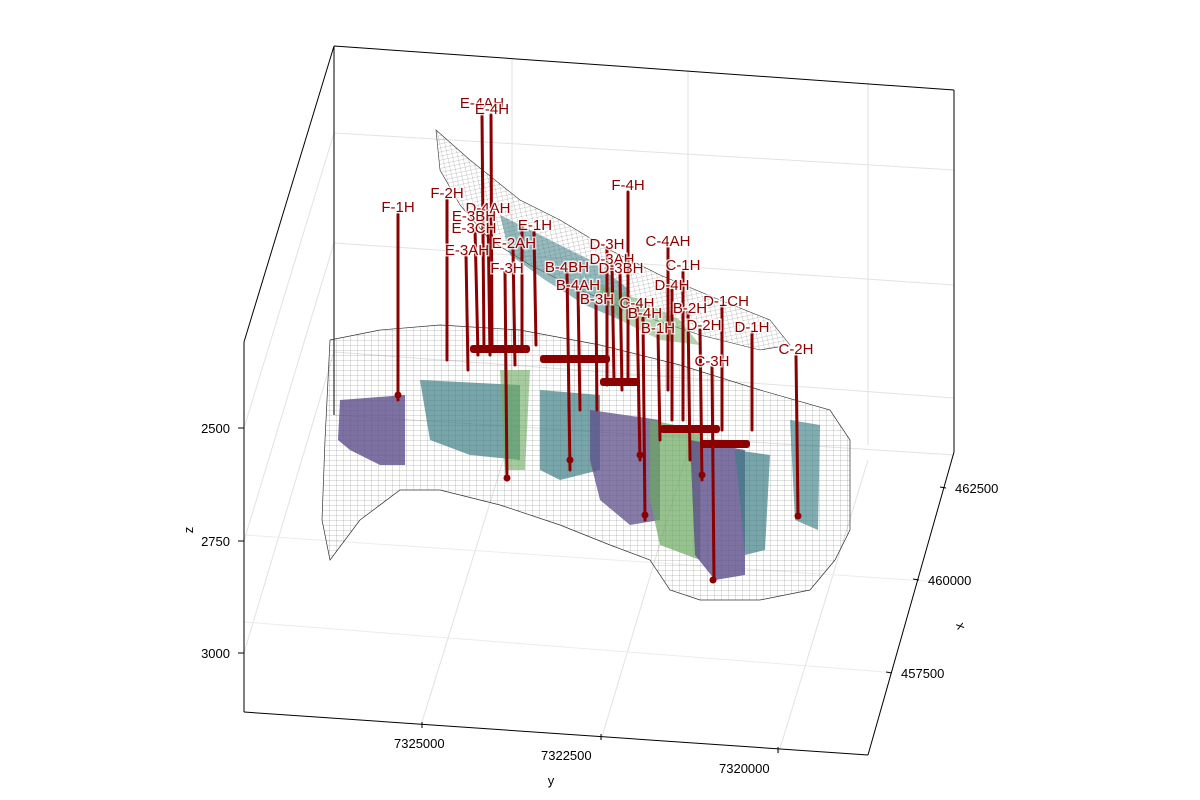 This screenshot has height=800, width=1200. I want to click on well-label-b-4bh: B-4BH, so click(567, 267).